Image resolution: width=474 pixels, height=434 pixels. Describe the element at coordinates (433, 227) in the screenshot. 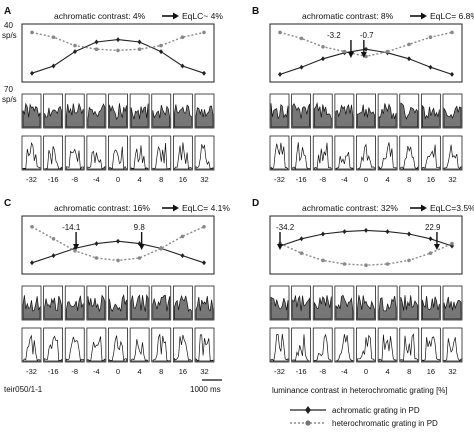

I see `crossing-annotation: 22.9` at that location.